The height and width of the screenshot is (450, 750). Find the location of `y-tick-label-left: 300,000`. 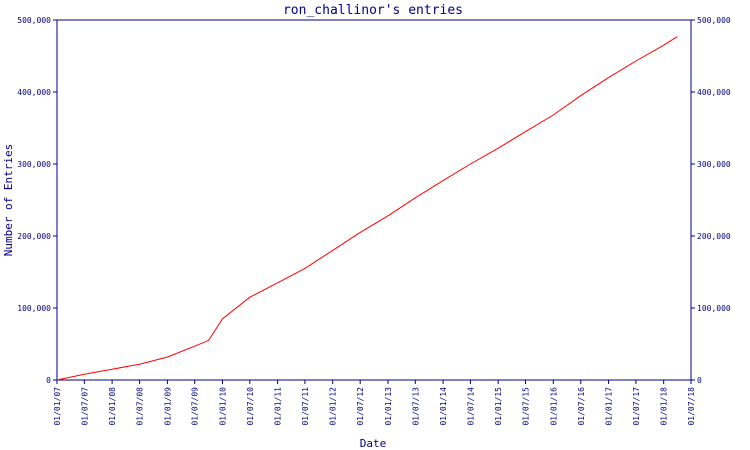

y-tick-label-left: 300,000 is located at coordinates (34, 164).